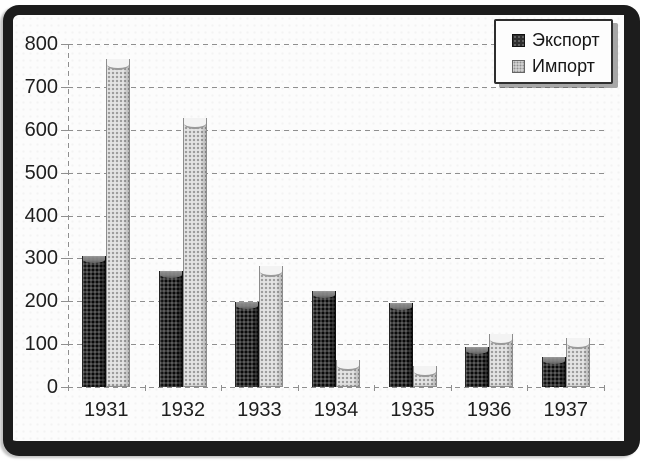  I want to click on export-swatch-icon, so click(518, 40).